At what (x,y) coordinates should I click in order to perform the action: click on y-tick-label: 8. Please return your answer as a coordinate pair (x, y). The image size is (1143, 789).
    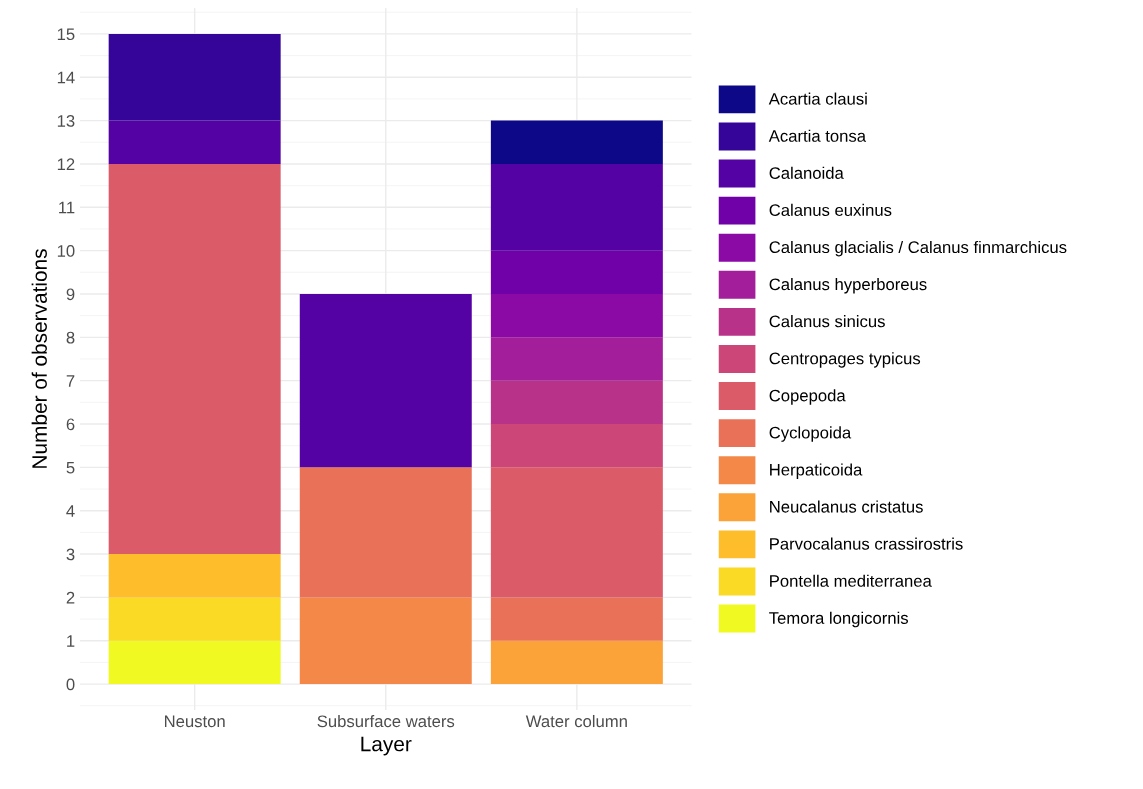
    Looking at the image, I should click on (70, 337).